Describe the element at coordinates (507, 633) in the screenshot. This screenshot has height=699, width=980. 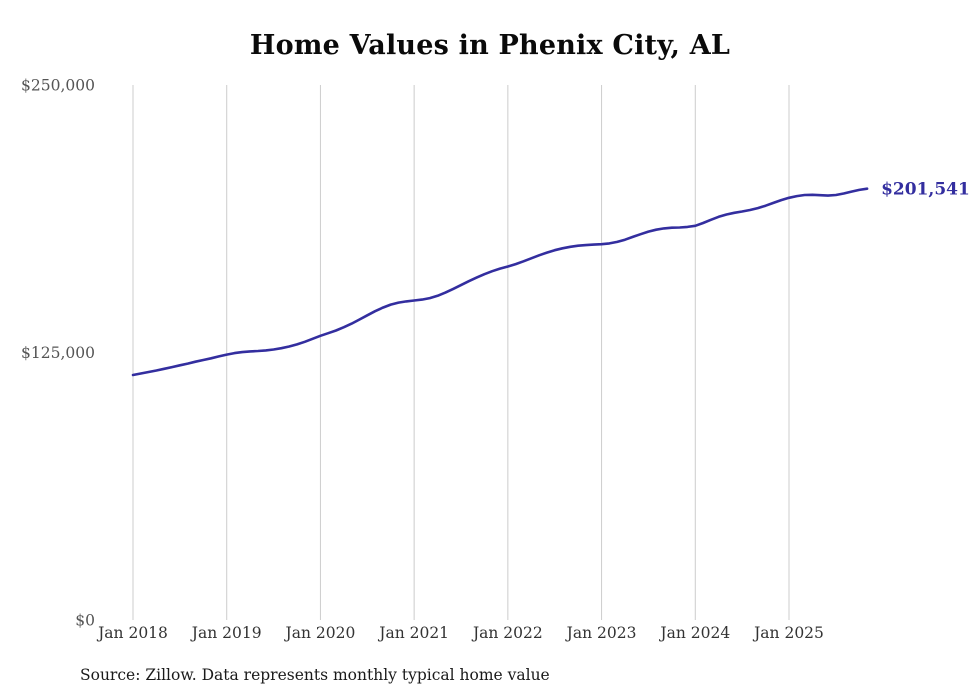
I see `x-tick-label: Jan 2022` at that location.